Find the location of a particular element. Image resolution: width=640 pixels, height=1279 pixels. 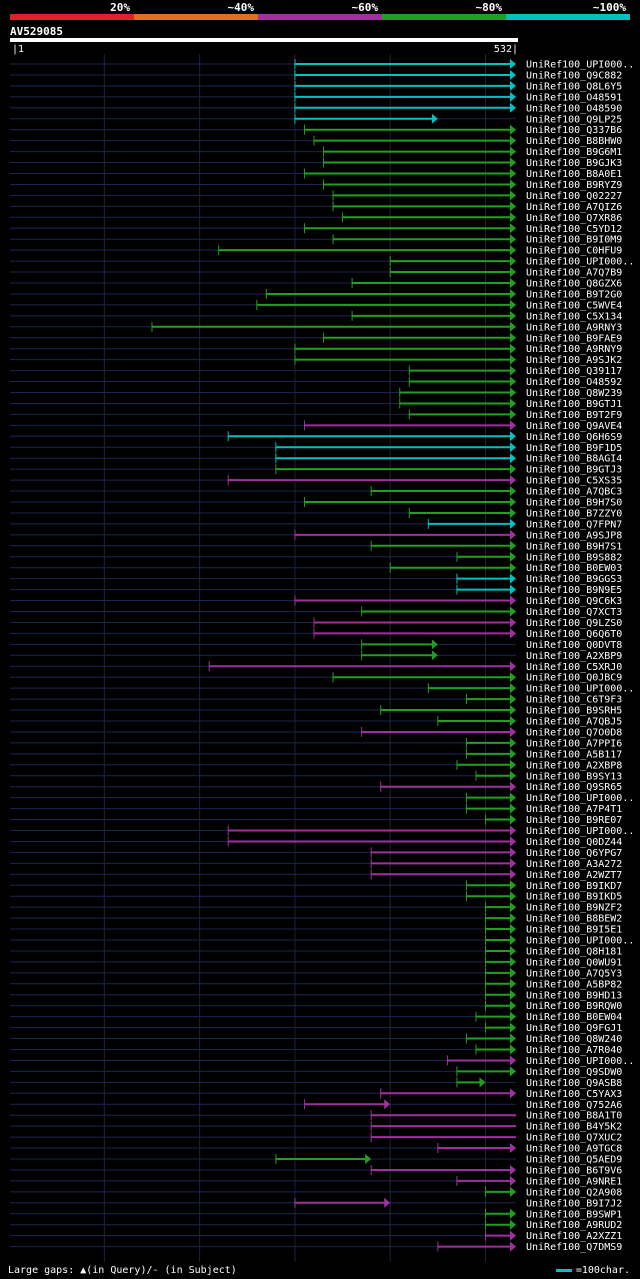

hit-row-93: UniRef100_Q9ASB8 is located at coordinates (316, 1083).